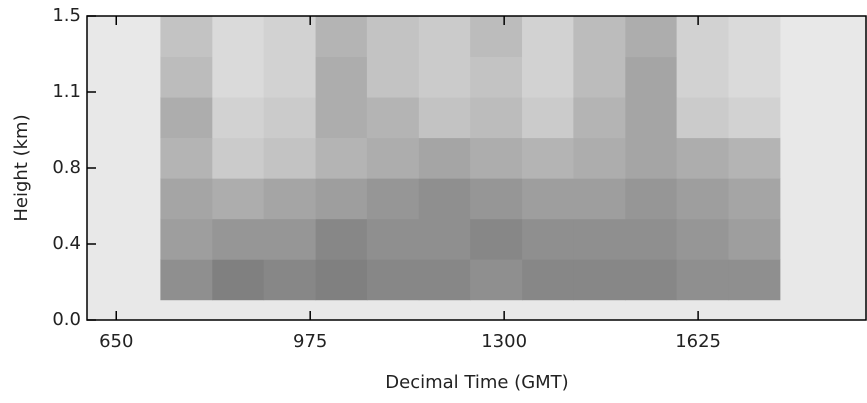 This screenshot has height=403, width=867. Describe the element at coordinates (66, 243) in the screenshot. I see `y-tick-label: 0.4` at that location.